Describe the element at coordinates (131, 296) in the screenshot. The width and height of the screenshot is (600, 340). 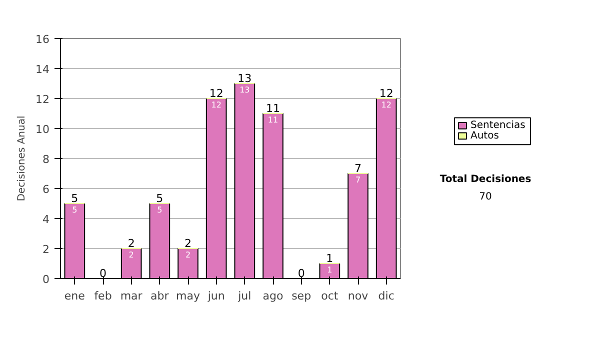
I see `x-tick-label: mar` at that location.